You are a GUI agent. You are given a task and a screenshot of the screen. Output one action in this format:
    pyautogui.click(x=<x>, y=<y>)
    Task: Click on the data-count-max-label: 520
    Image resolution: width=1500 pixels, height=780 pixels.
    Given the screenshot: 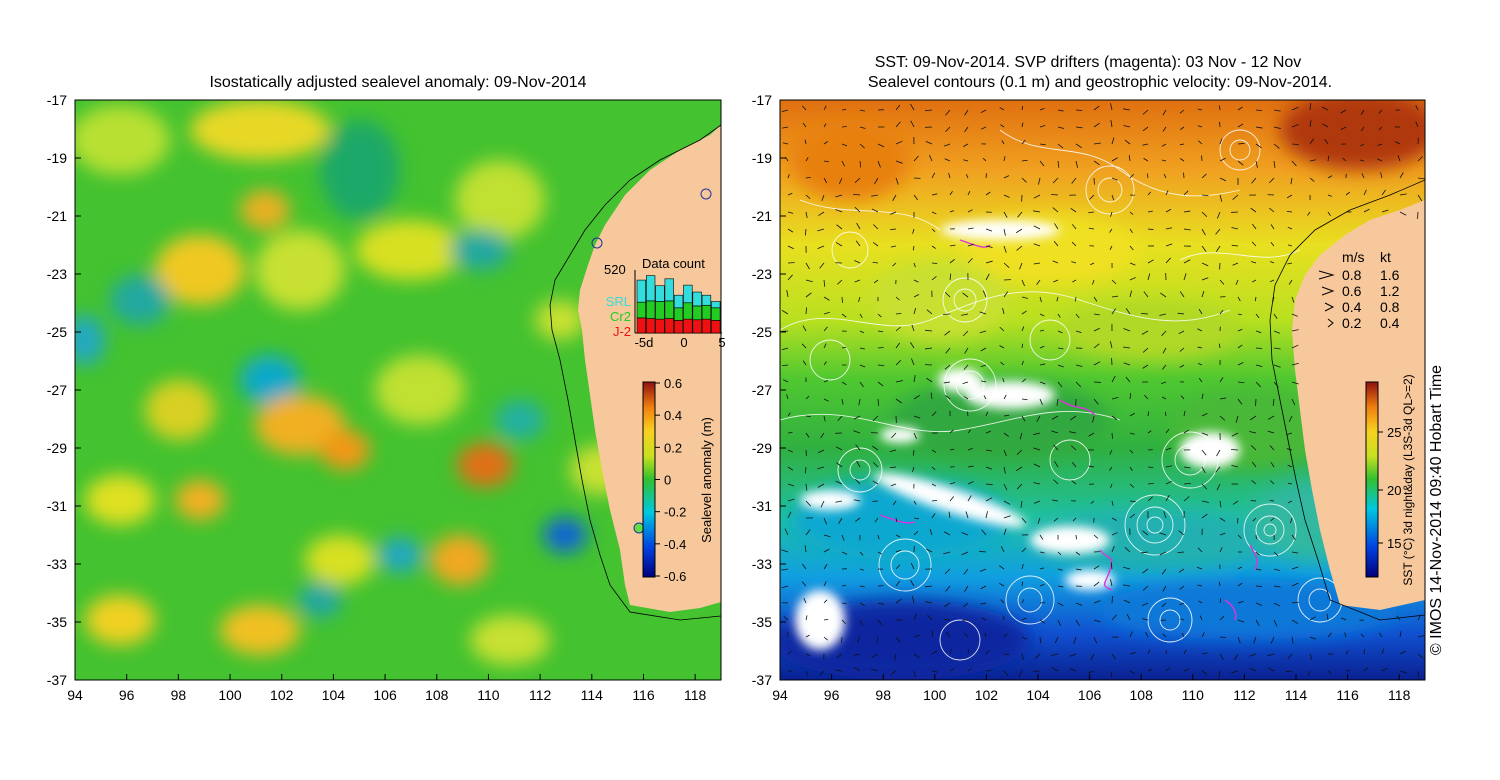 What is the action you would take?
    pyautogui.click(x=615, y=269)
    